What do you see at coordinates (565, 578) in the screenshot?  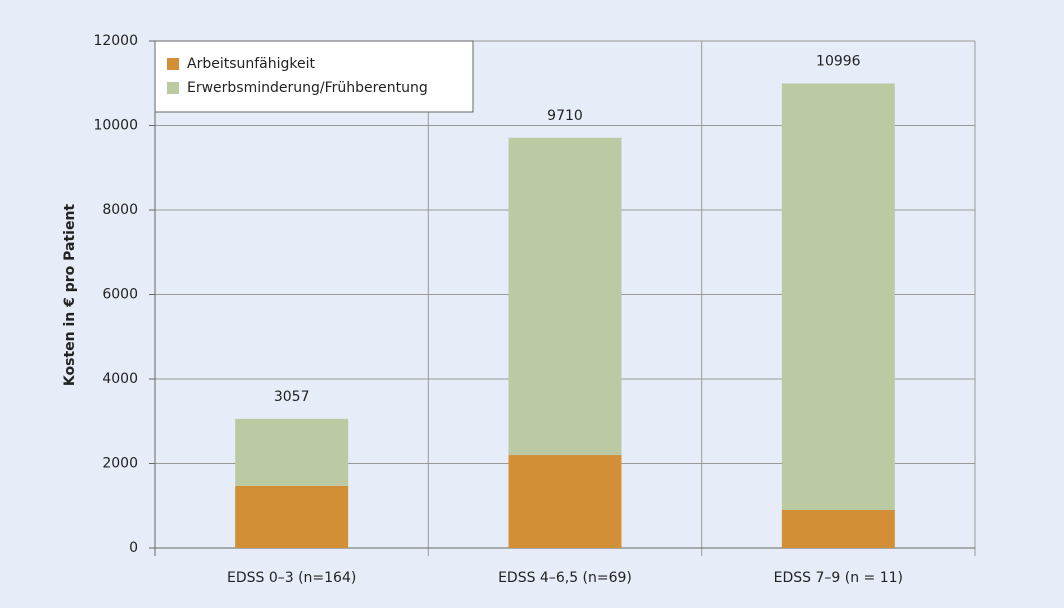 I see `x-tick-label: EDSS 4–6,5 (n=69)` at bounding box center [565, 578].